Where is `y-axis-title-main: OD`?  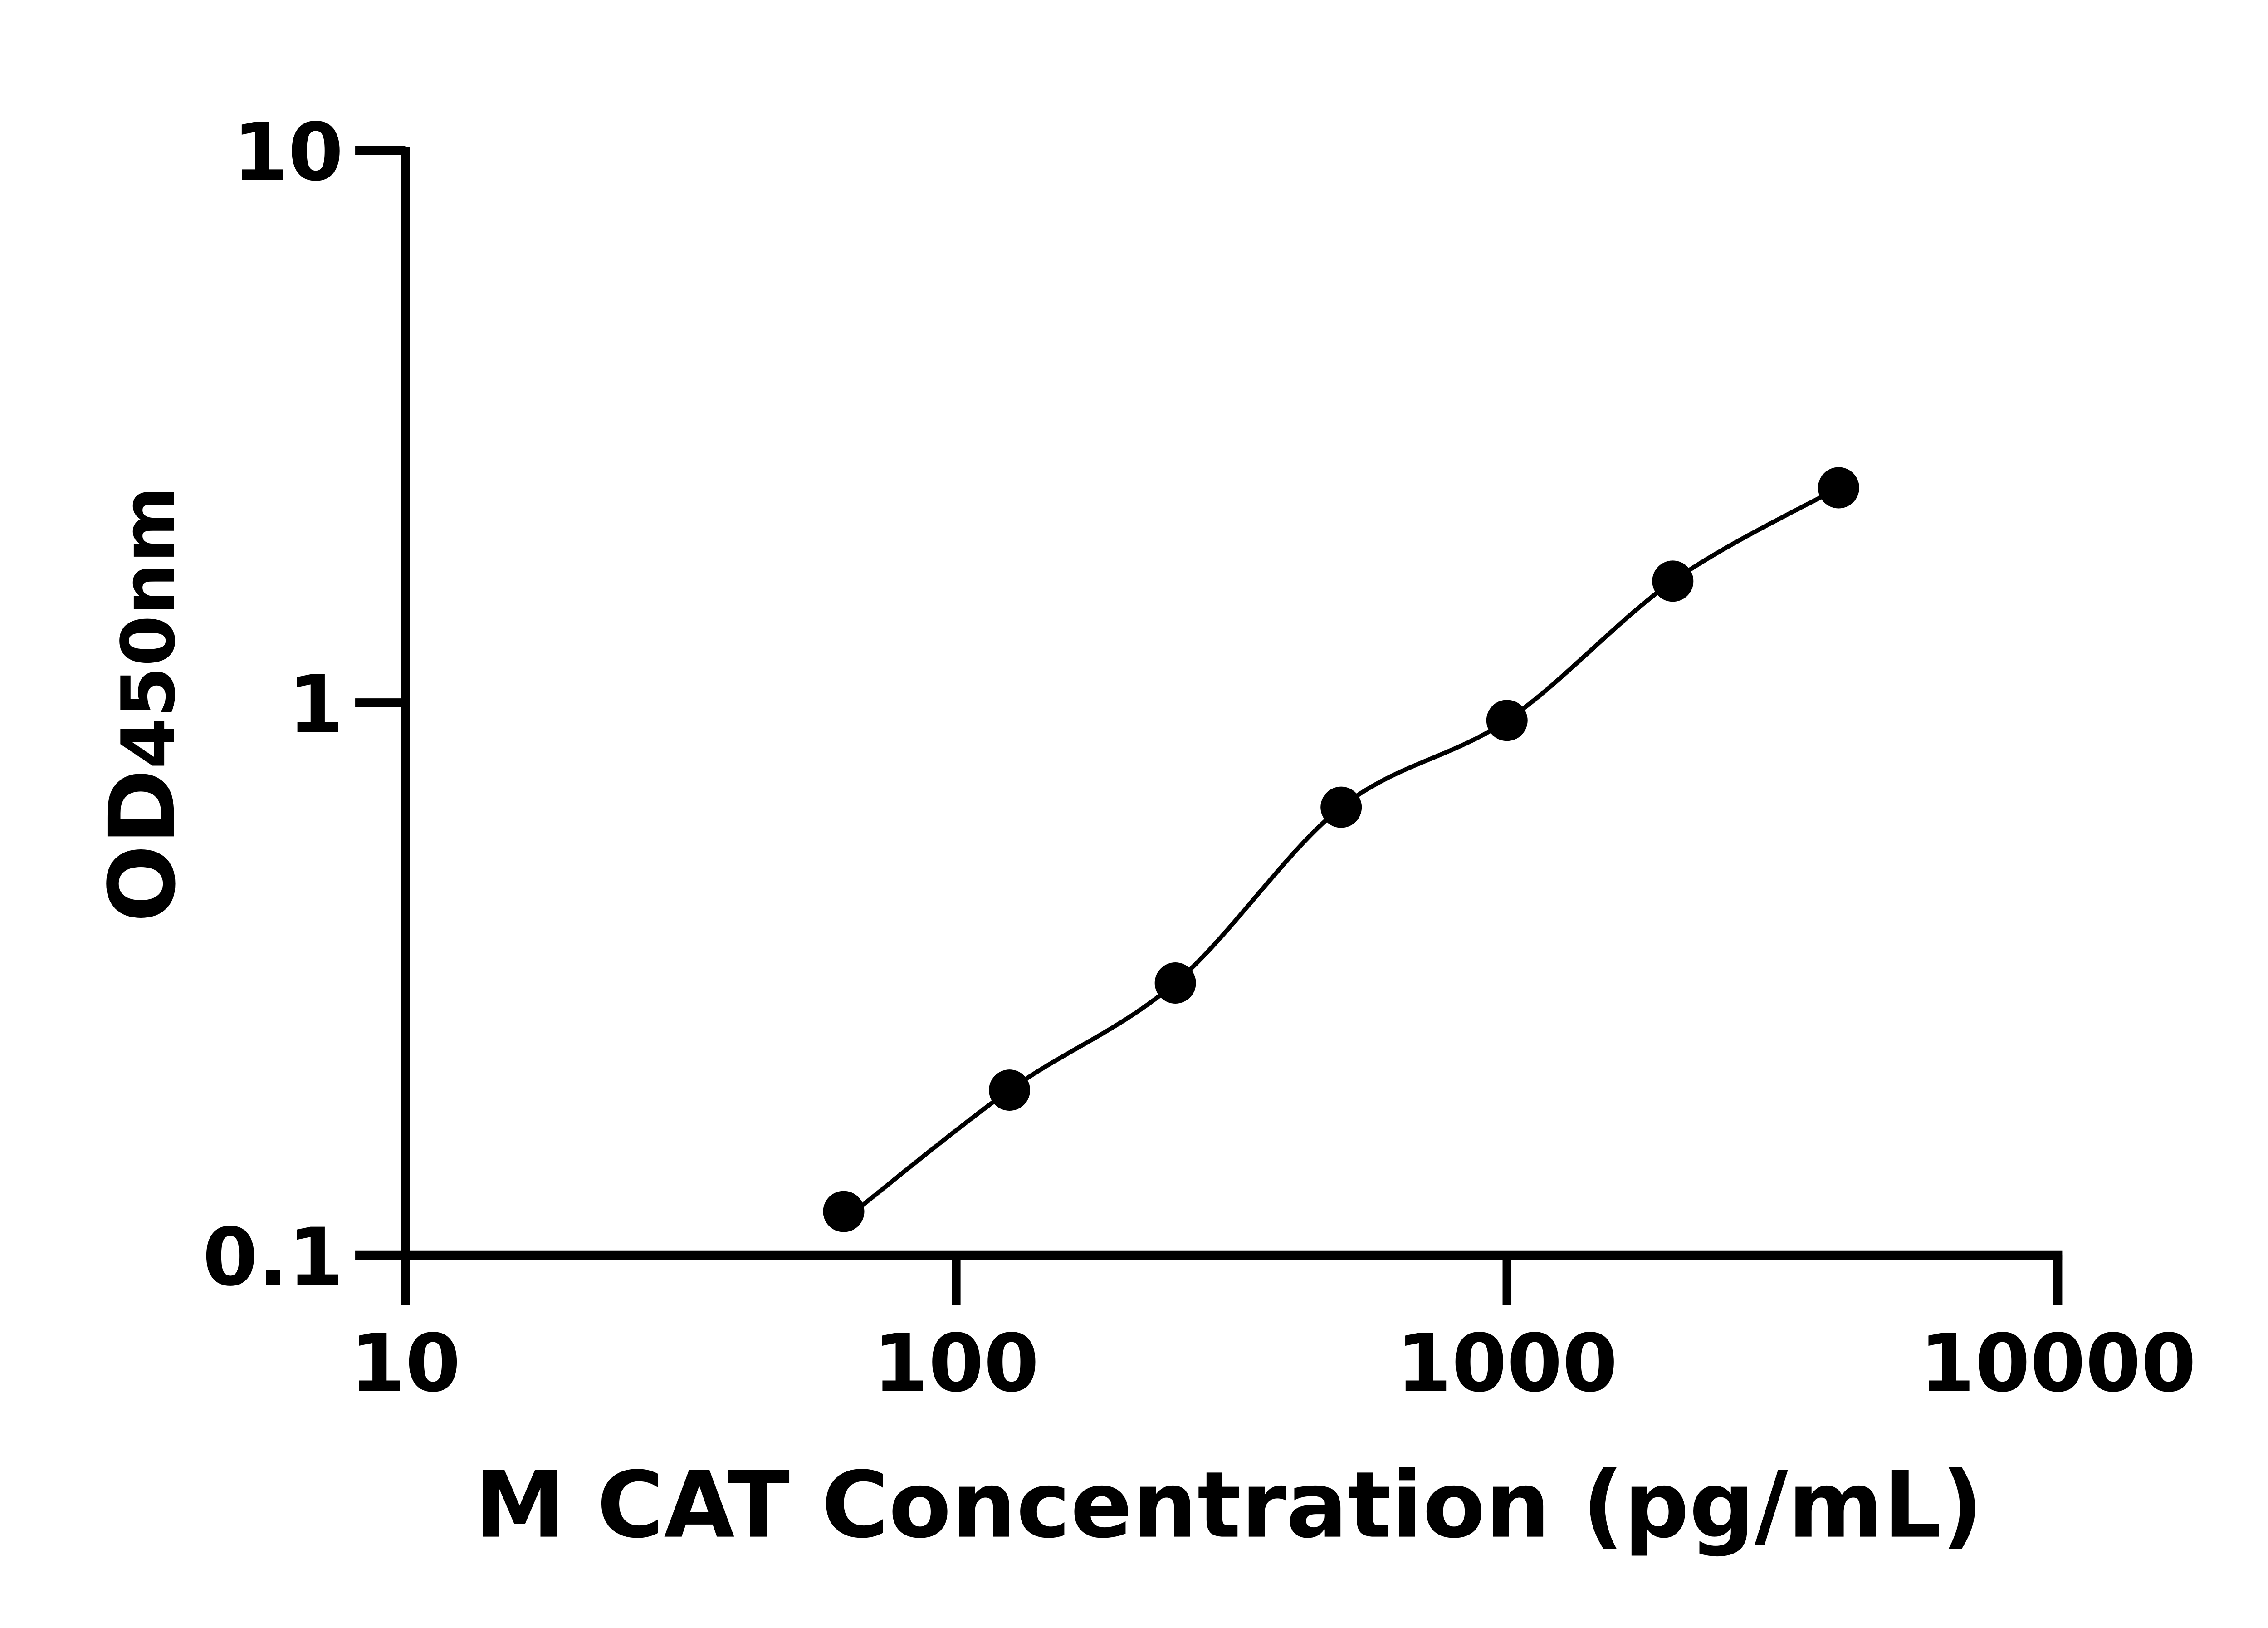 y-axis-title-main: OD is located at coordinates (143, 845).